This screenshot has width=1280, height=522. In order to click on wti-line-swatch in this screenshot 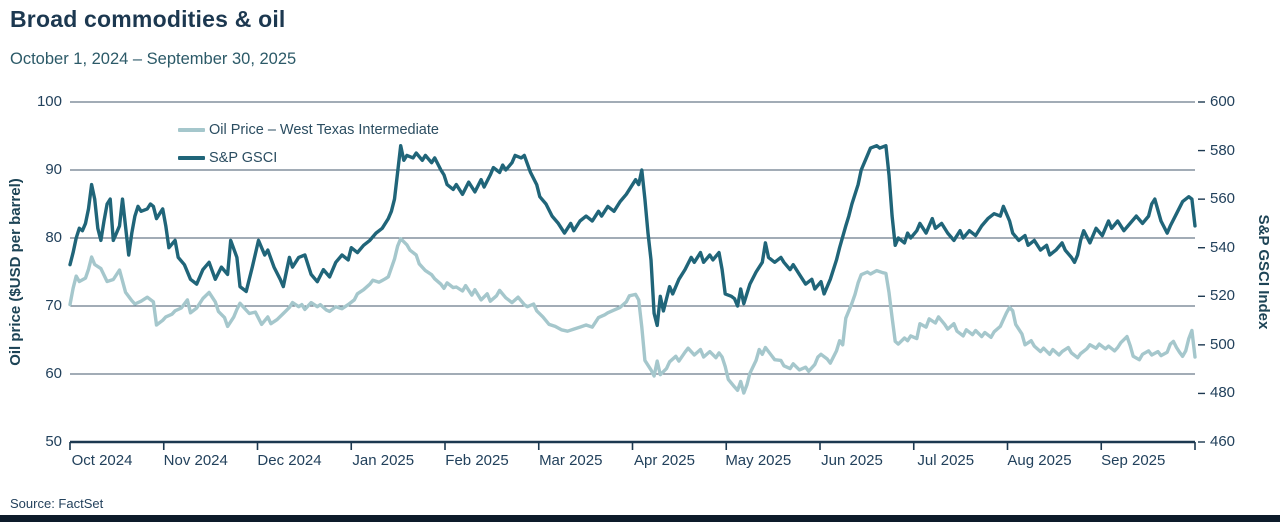, I will do `click(191, 130)`.